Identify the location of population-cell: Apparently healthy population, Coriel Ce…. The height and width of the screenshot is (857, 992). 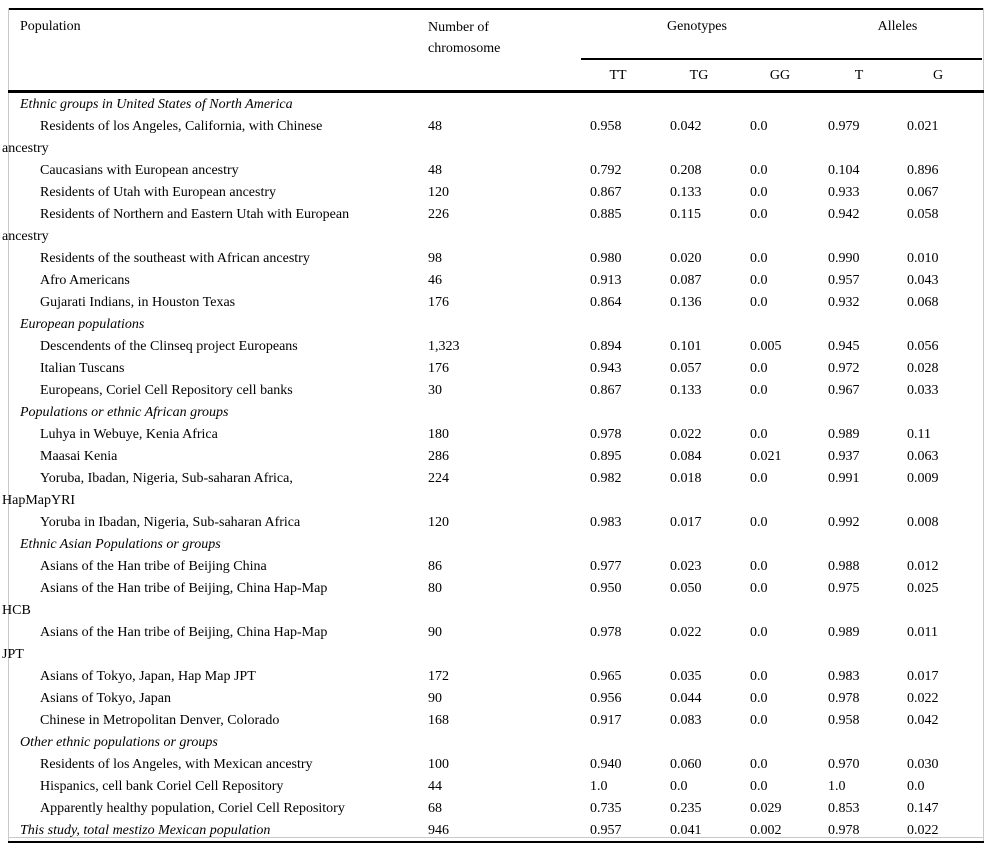
(192, 808).